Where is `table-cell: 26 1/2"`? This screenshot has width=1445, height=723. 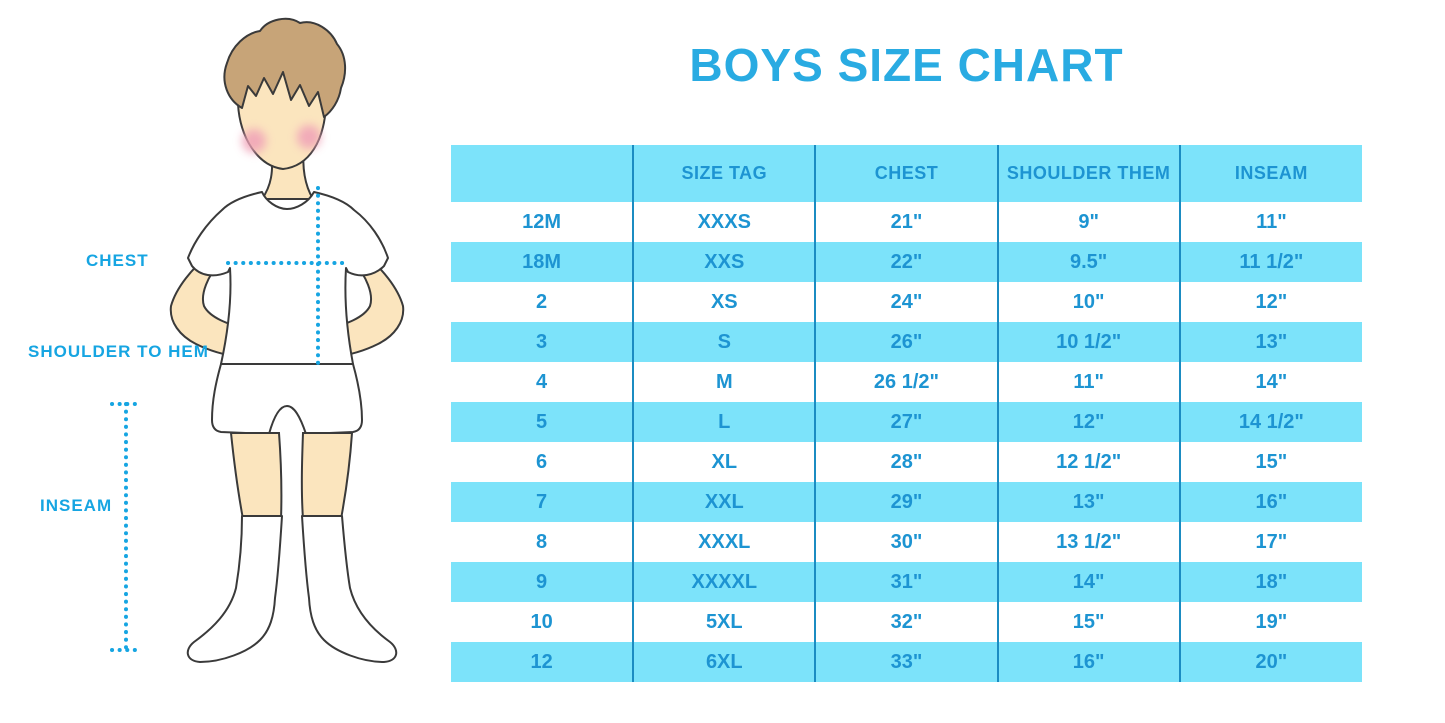 table-cell: 26 1/2" is located at coordinates (906, 382).